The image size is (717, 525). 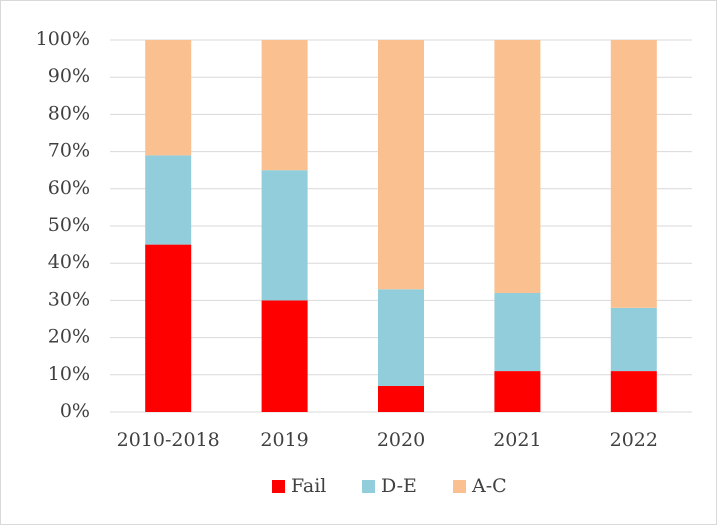 What do you see at coordinates (69, 76) in the screenshot?
I see `y-tick-label: 90%` at bounding box center [69, 76].